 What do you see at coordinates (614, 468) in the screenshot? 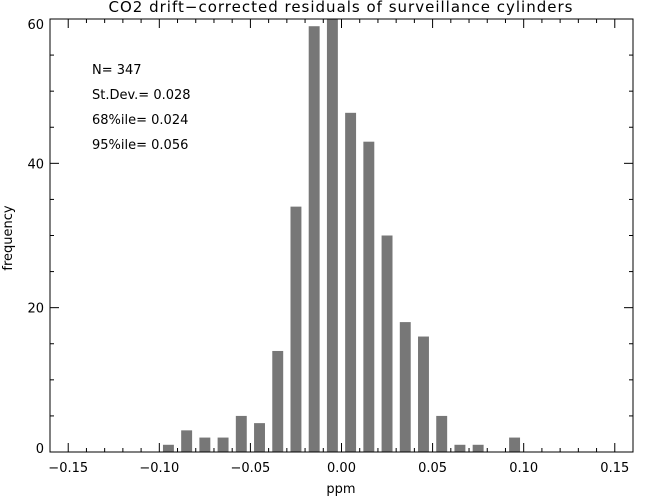
I see `x-tick-label: 0.15` at bounding box center [614, 468].